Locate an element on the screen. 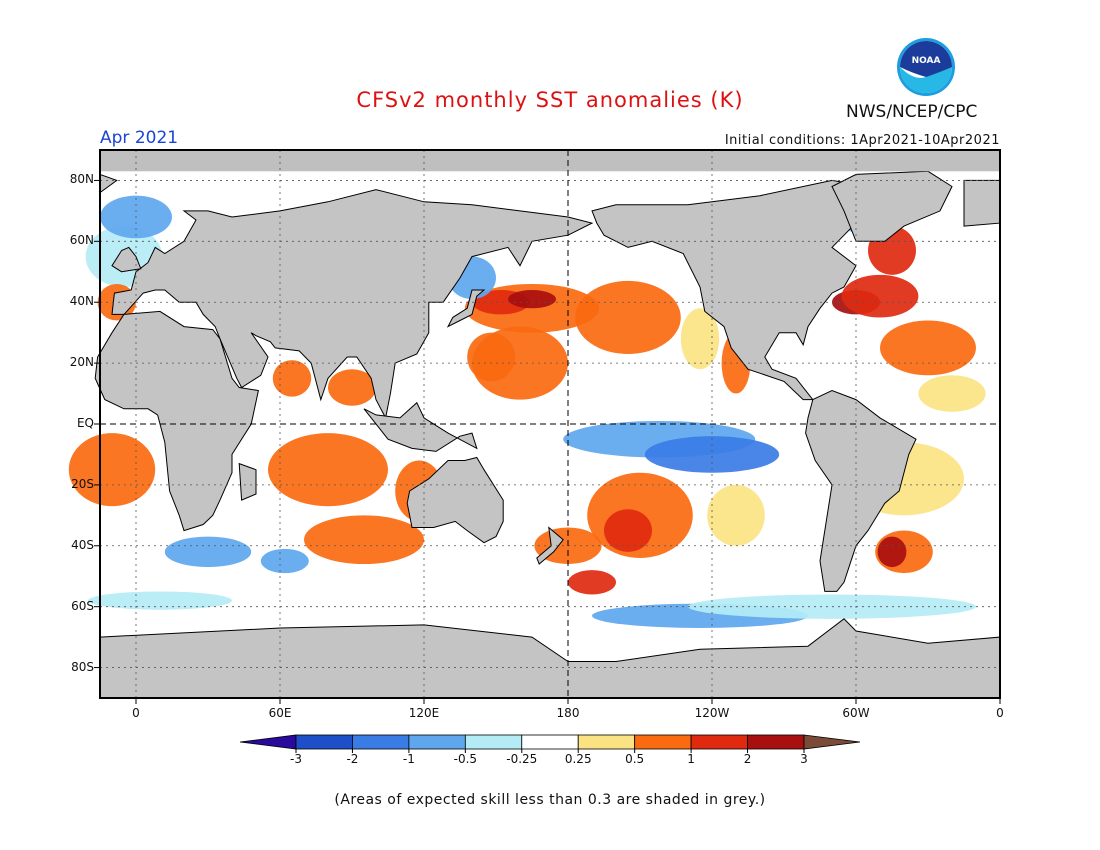 Image resolution: width=1100 pixels, height=850 pixels. forecast-month: Apr 2021 is located at coordinates (139, 138).